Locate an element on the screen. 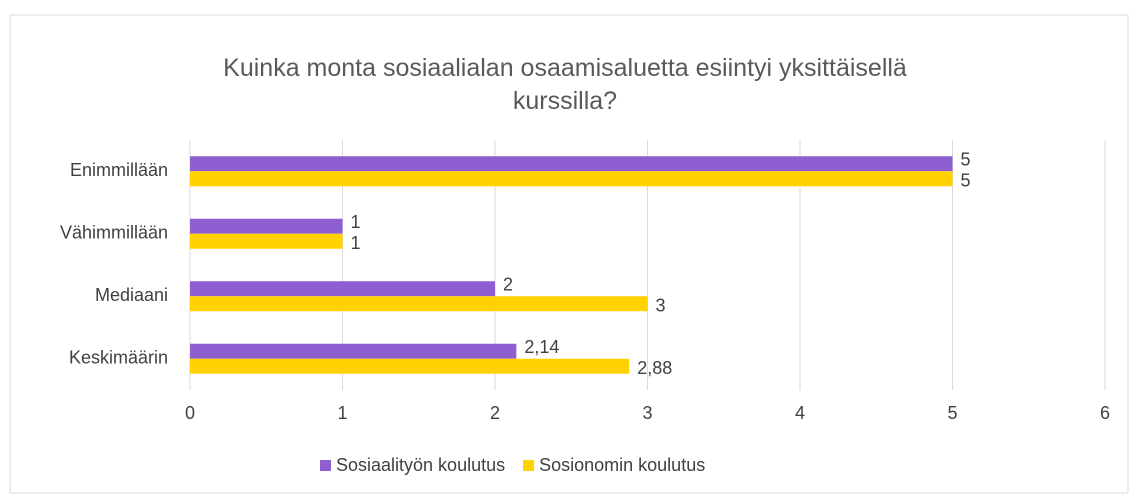 The image size is (1130, 495). x-tick-label: 6 is located at coordinates (1105, 413).